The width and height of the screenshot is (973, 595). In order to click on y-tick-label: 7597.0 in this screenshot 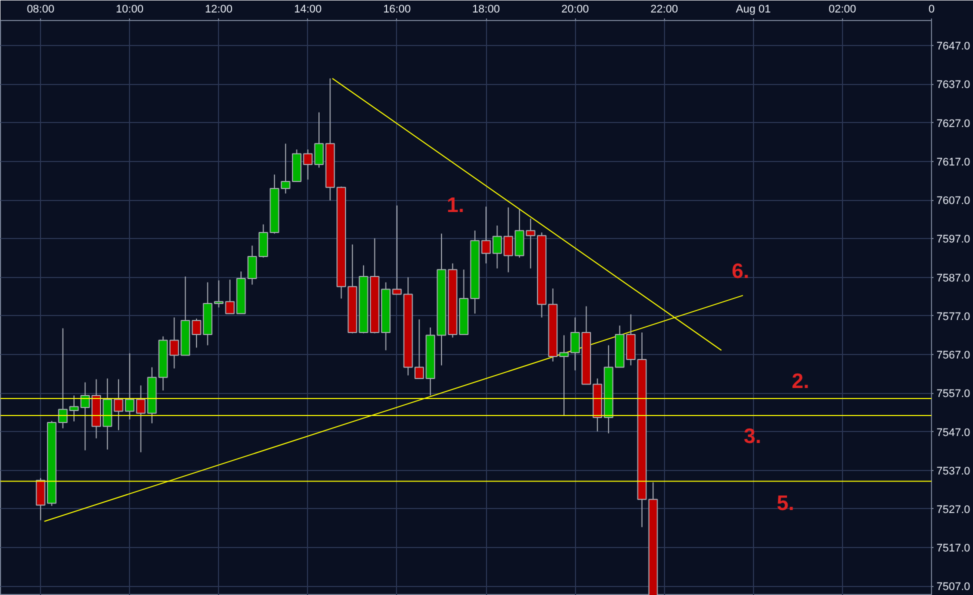, I will do `click(953, 240)`.